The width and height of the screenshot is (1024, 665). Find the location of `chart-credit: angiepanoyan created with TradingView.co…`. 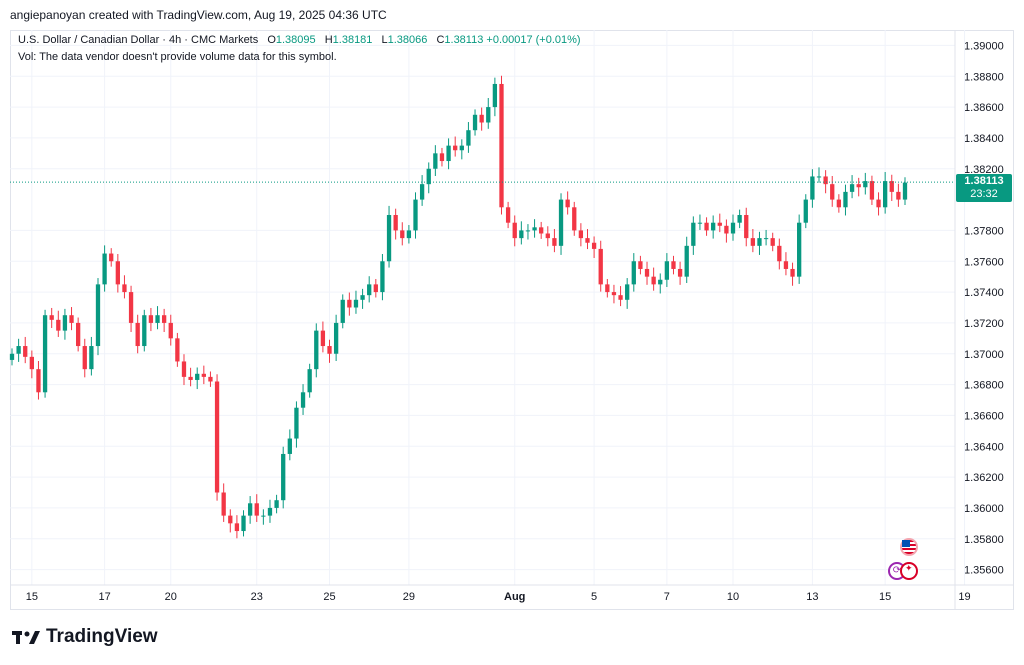

chart-credit: angiepanoyan created with TradingView.co… is located at coordinates (198, 15).